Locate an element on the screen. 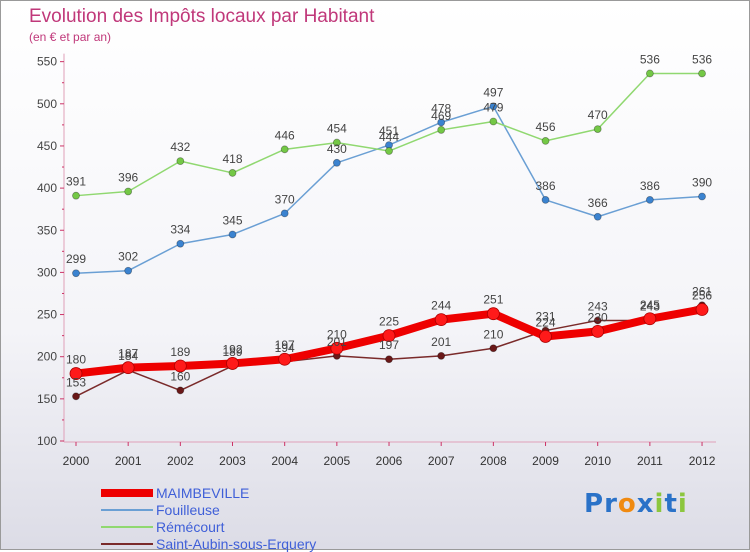  data-label: 256 is located at coordinates (702, 295).